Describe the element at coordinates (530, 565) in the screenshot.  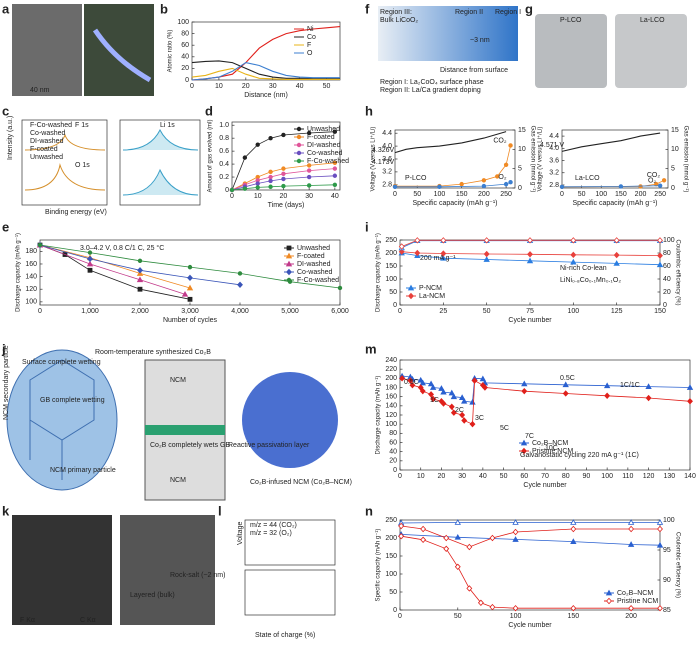
I see `plot-frame` at that location.